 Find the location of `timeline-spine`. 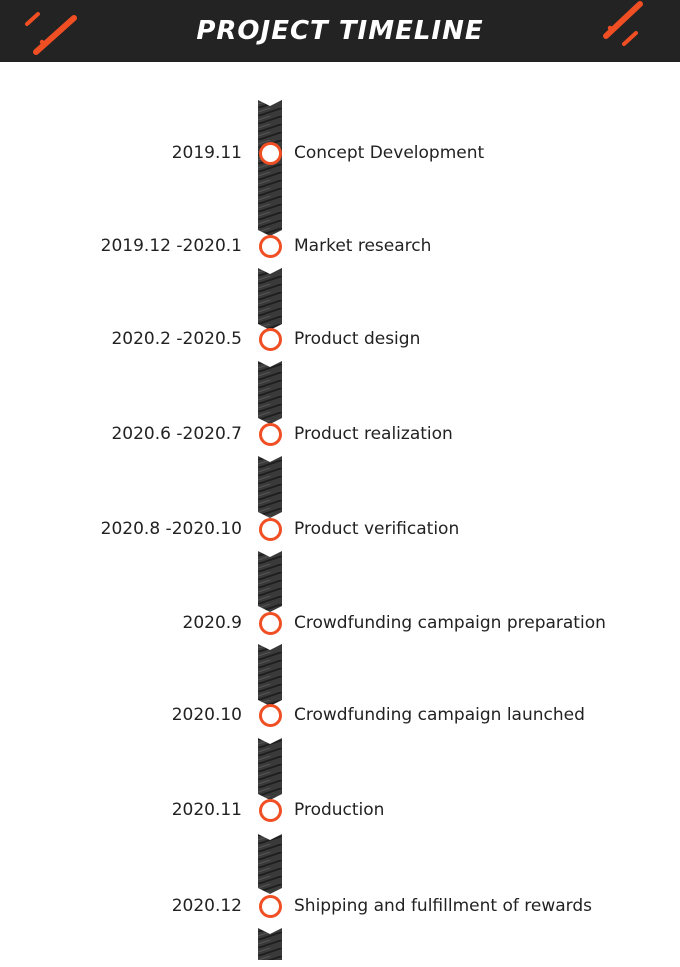

timeline-spine is located at coordinates (270, 530).